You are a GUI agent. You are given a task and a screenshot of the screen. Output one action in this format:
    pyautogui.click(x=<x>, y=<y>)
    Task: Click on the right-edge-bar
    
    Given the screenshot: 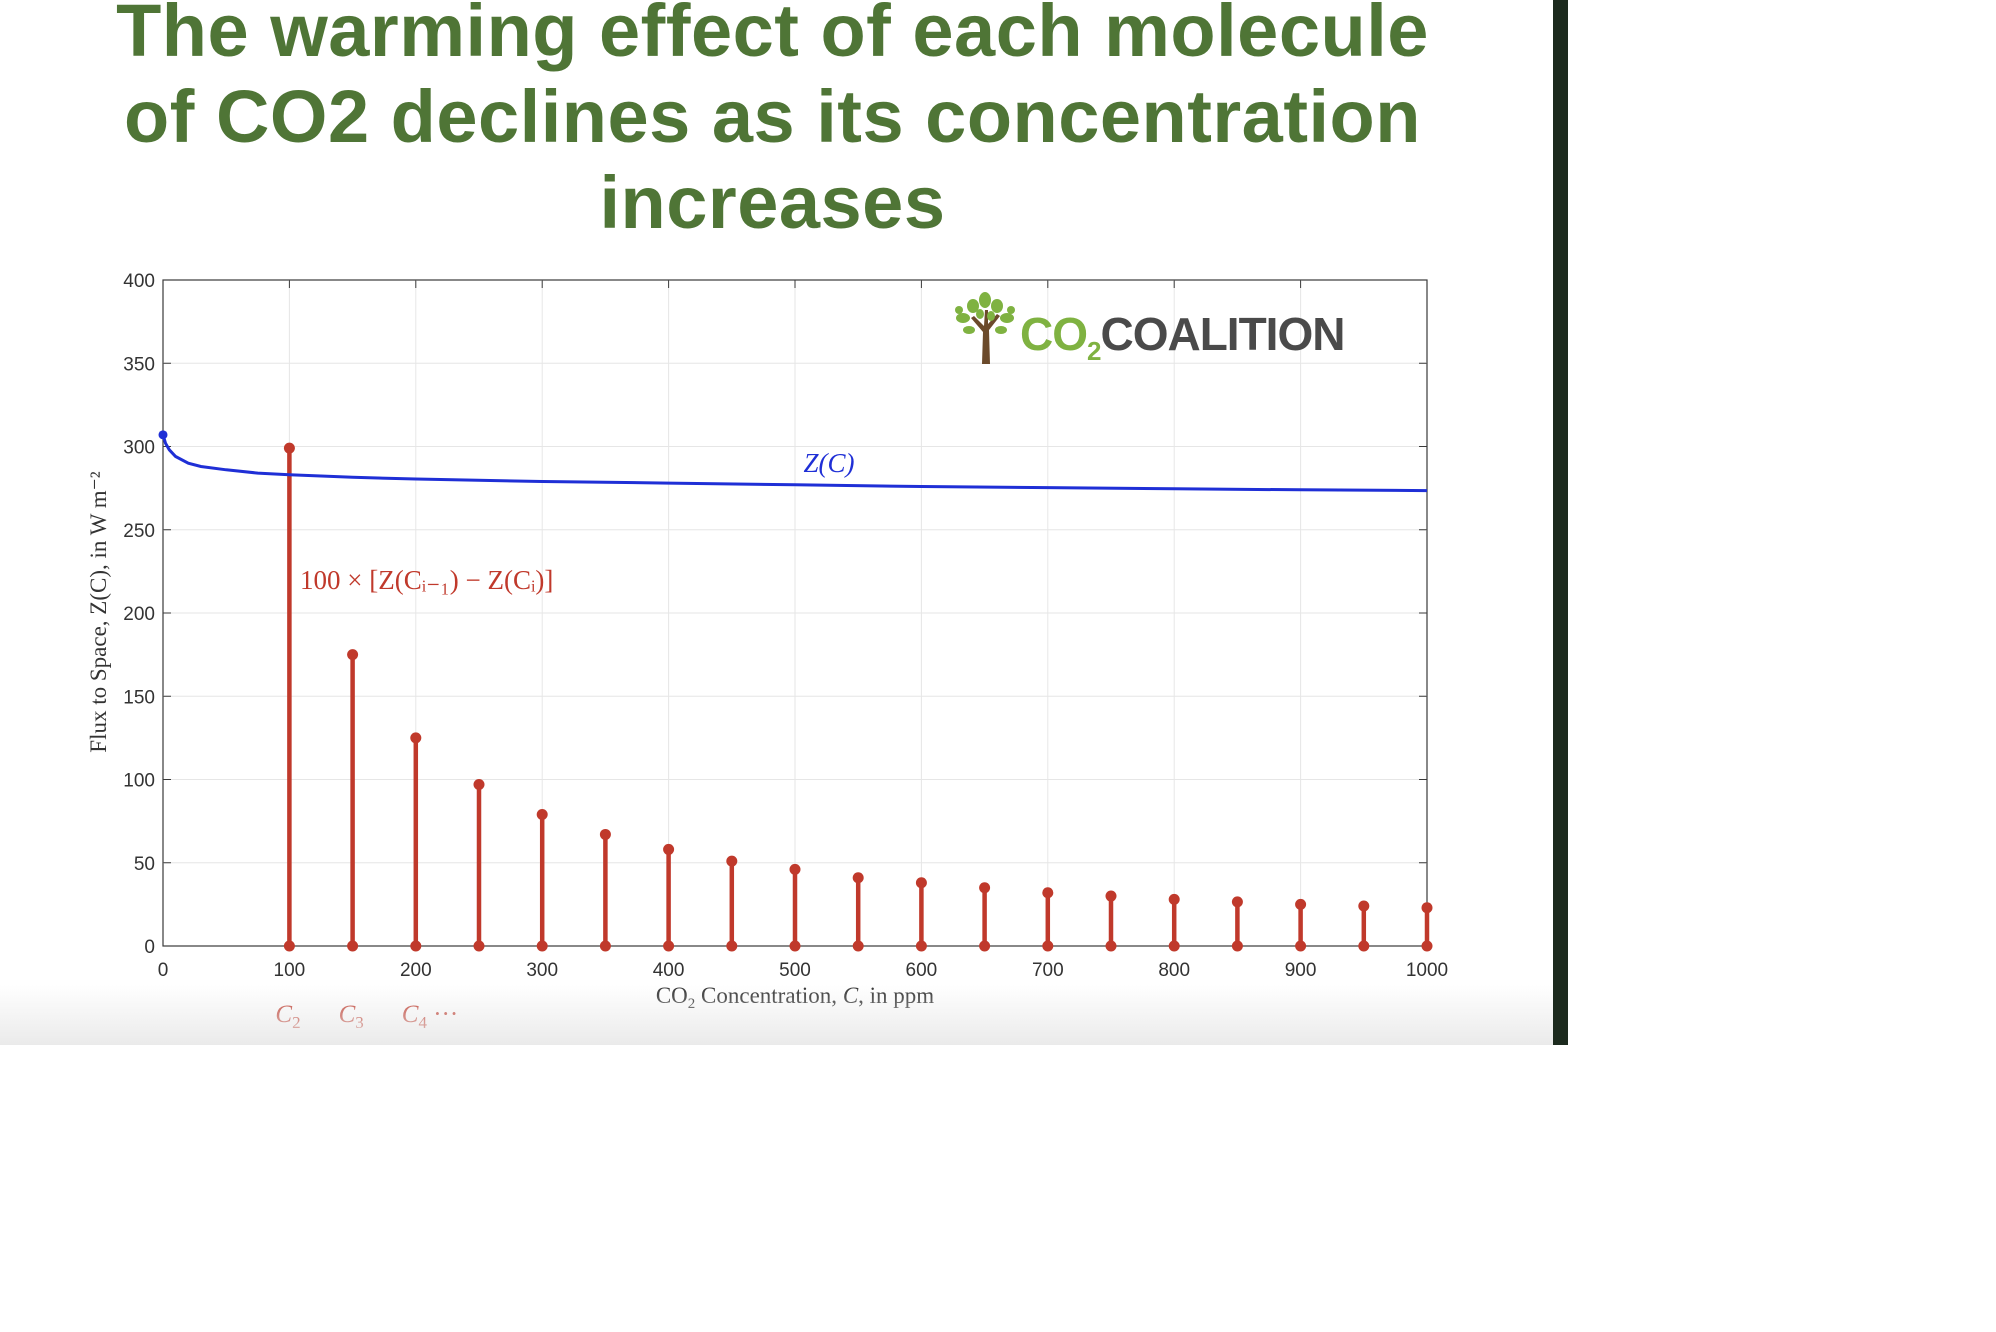 What is the action you would take?
    pyautogui.click(x=1560, y=522)
    